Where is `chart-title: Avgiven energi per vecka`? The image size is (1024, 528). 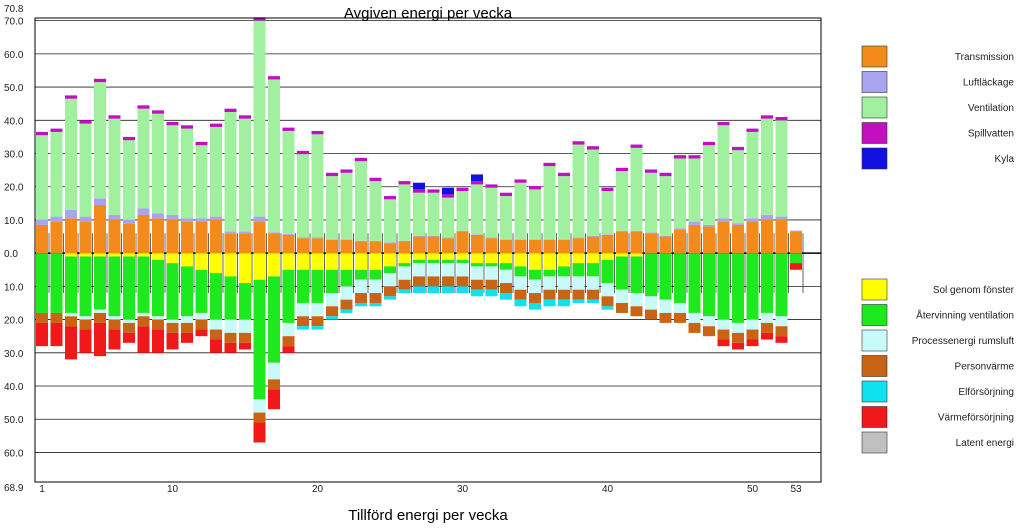
chart-title: Avgiven energi per vecka is located at coordinates (428, 13).